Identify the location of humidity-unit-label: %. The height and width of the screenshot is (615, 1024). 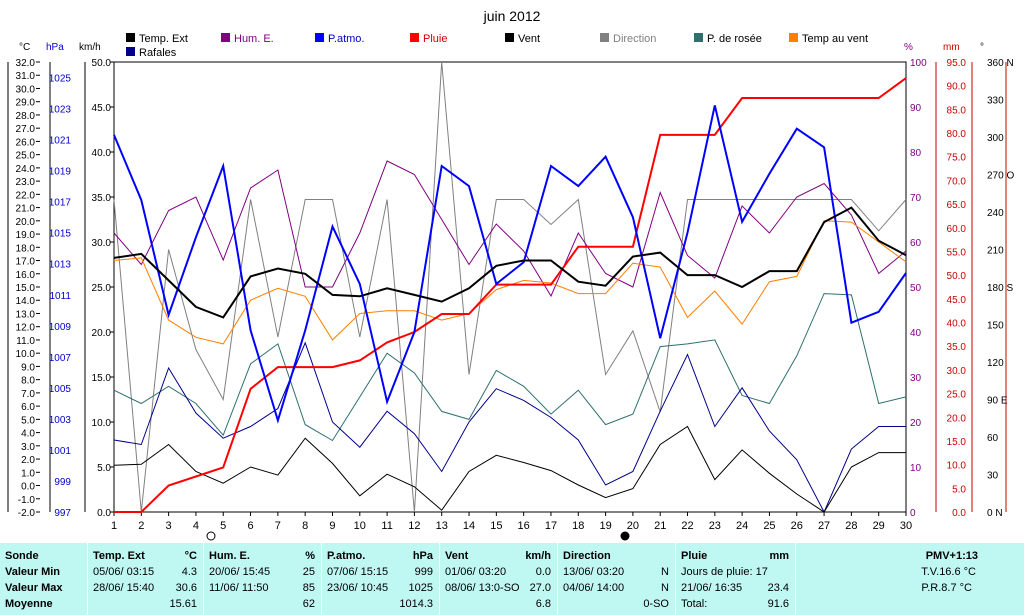
(908, 47).